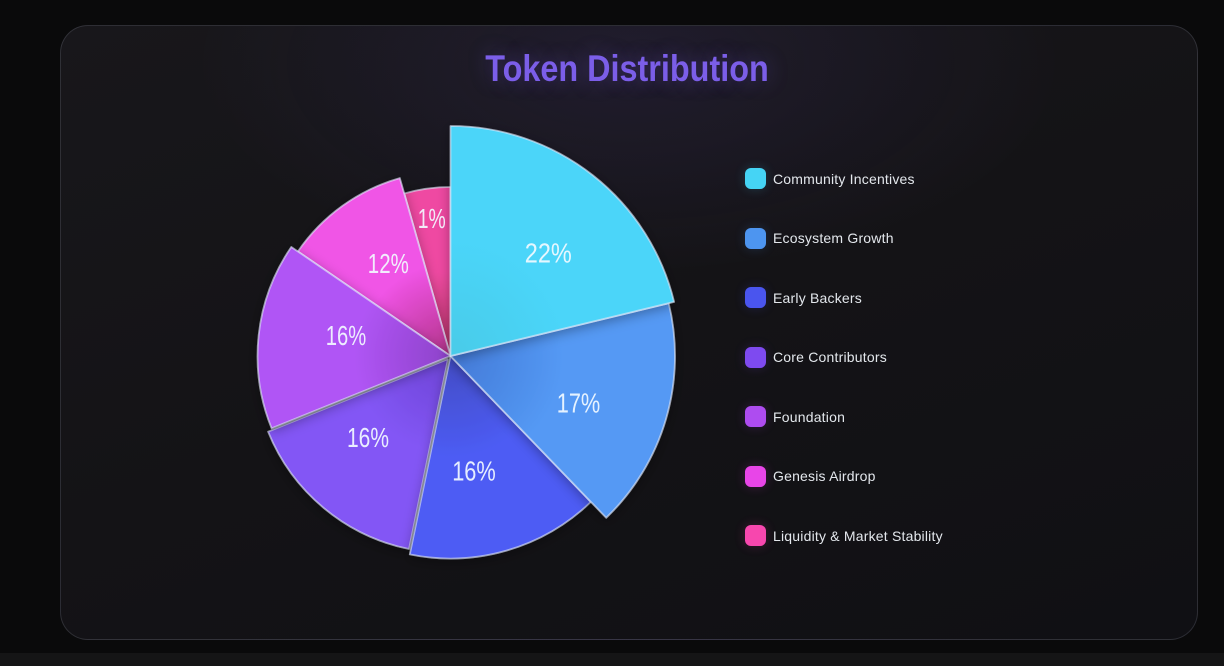 This screenshot has height=666, width=1224. Describe the element at coordinates (432, 218) in the screenshot. I see `svg-text: 1%` at that location.